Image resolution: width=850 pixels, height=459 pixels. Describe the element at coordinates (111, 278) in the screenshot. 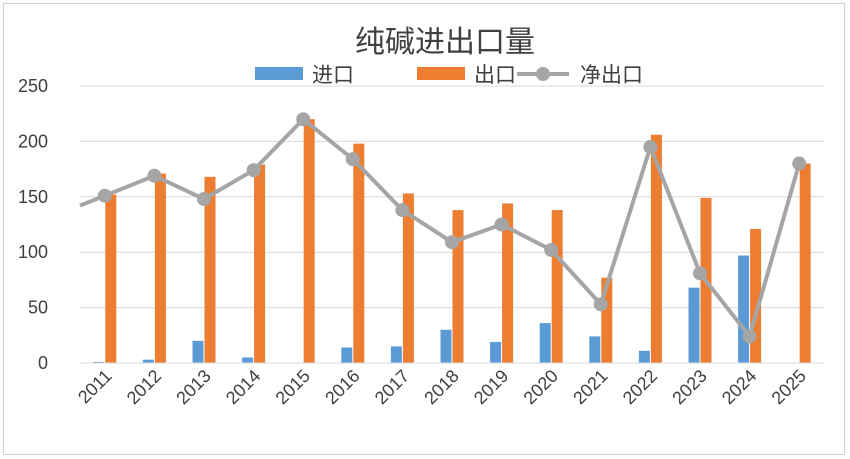

I see `export-bar-2011` at that location.